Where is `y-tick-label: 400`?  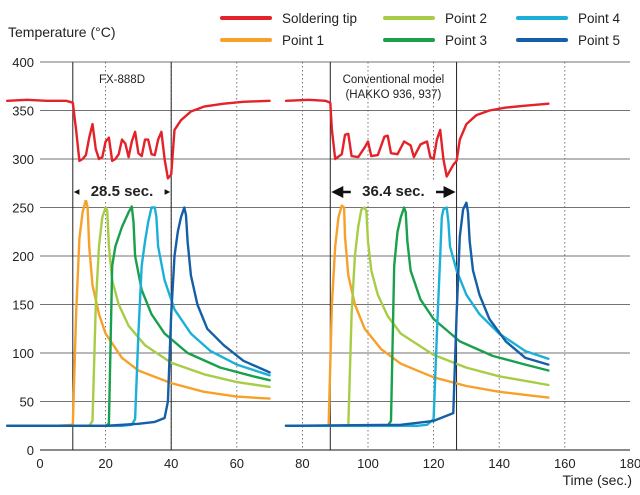
y-tick-label: 400 is located at coordinates (23, 62).